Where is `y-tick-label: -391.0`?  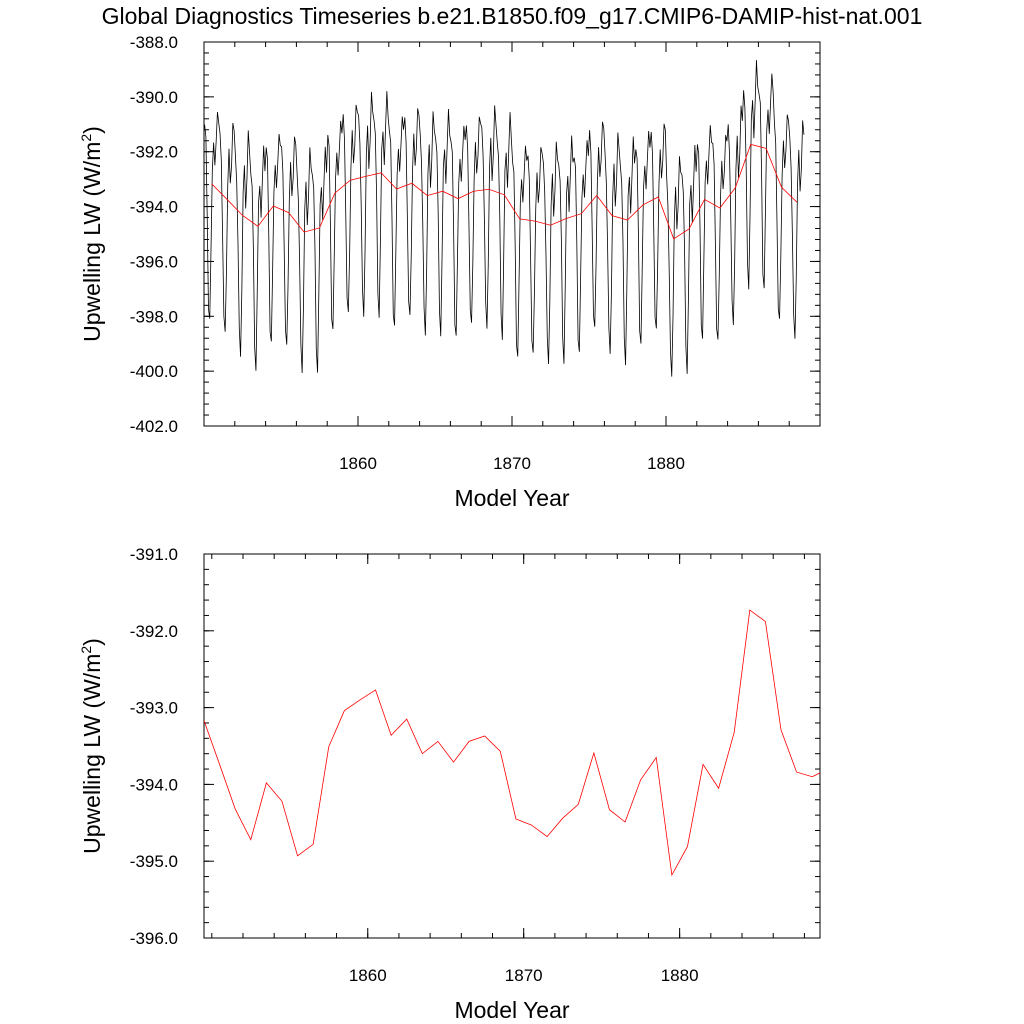
y-tick-label: -391.0 is located at coordinates (154, 554).